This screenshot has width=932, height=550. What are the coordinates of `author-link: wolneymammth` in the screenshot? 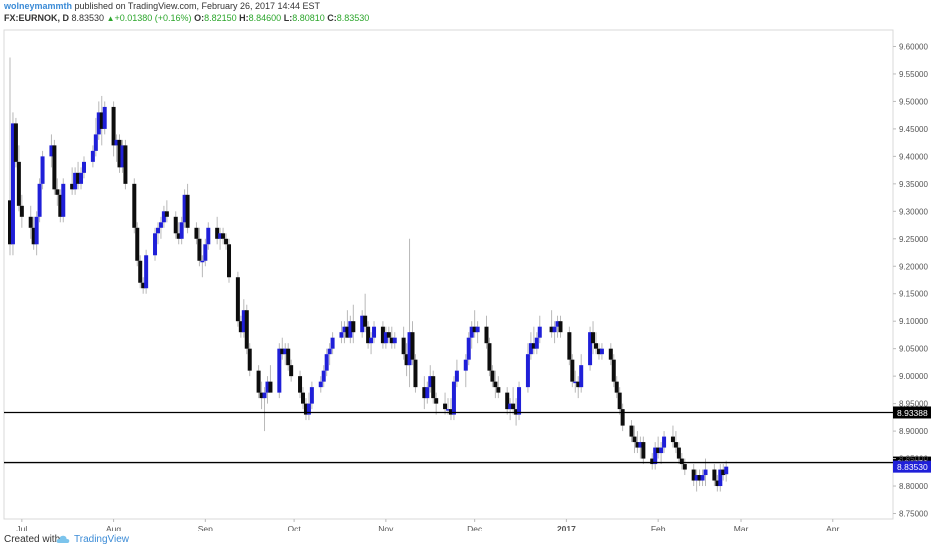 It's located at (38, 6).